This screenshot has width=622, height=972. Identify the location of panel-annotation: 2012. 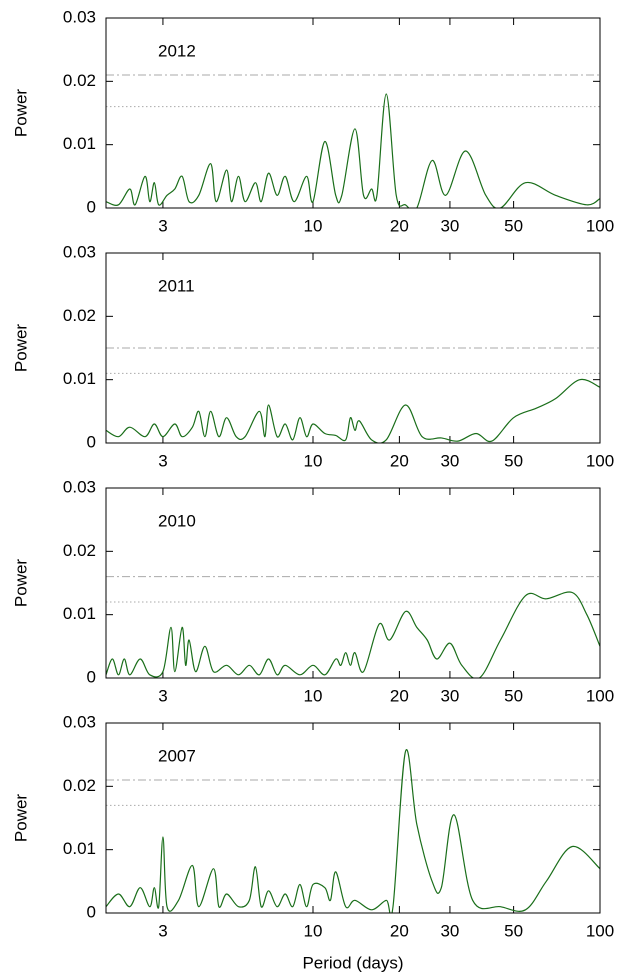
(177, 50).